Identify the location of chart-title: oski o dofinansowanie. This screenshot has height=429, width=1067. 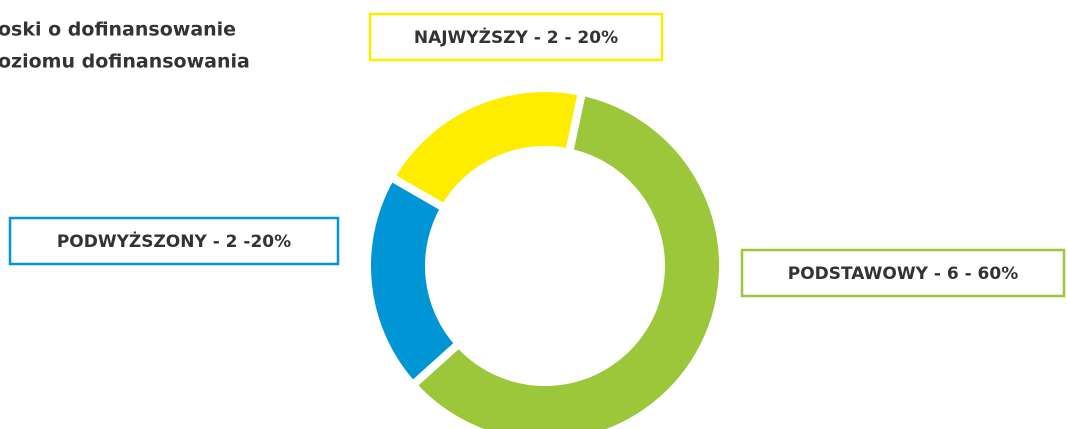
(118, 30).